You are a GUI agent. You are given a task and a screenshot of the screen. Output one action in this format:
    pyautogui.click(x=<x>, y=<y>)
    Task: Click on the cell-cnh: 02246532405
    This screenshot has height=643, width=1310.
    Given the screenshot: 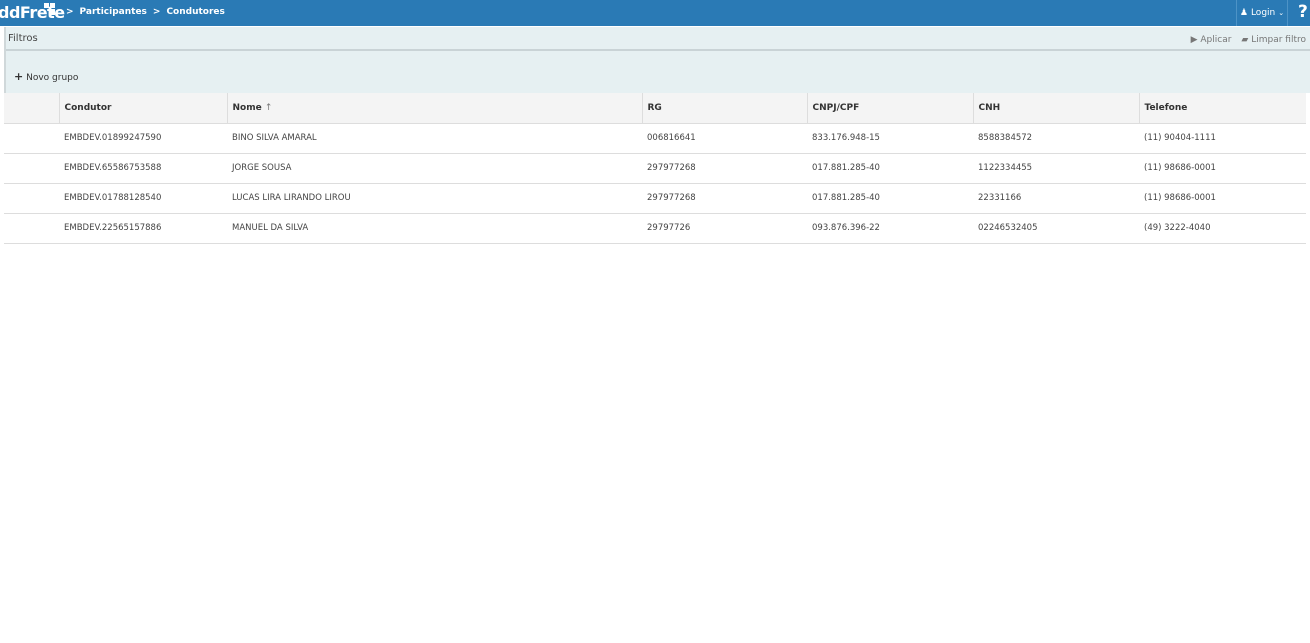 What is the action you would take?
    pyautogui.click(x=1056, y=228)
    